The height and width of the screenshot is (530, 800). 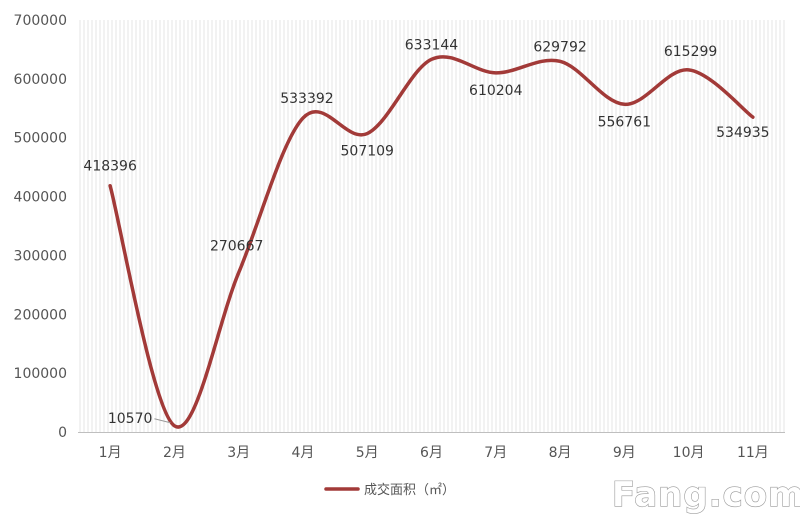 What do you see at coordinates (236, 247) in the screenshot?
I see `data-label: 270667` at bounding box center [236, 247].